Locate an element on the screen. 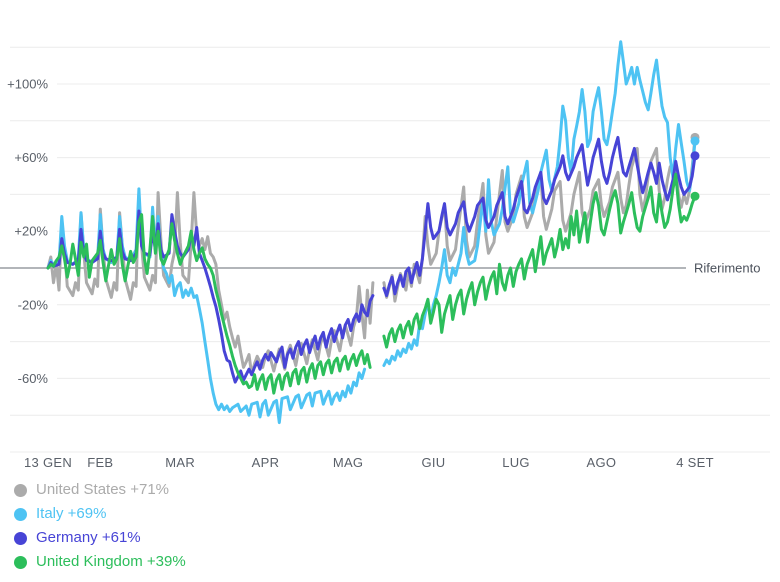 The image size is (780, 582). reference-line-label: Riferimento is located at coordinates (727, 268).